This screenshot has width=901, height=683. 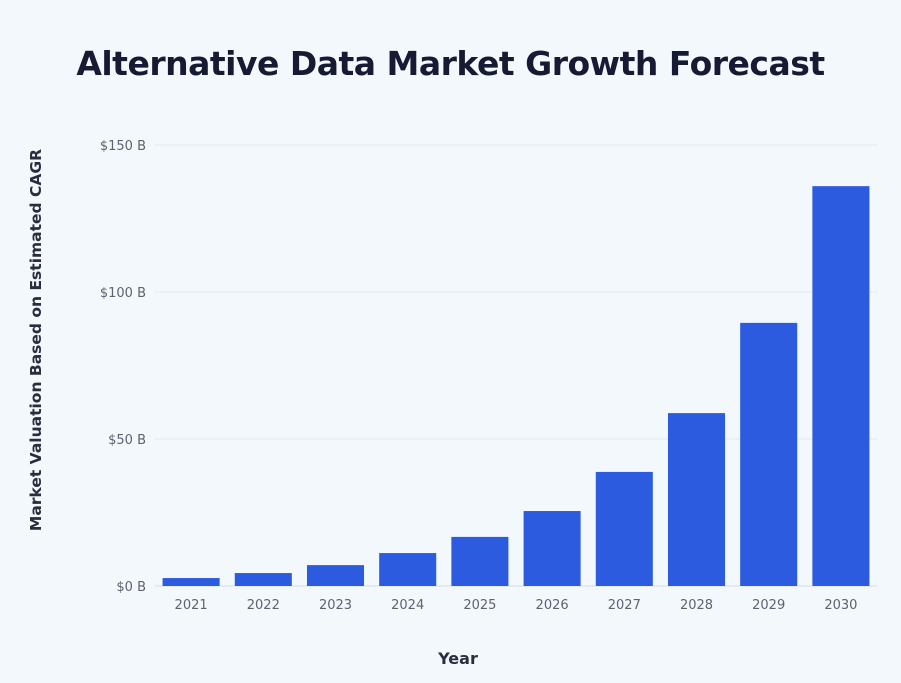 What do you see at coordinates (458, 658) in the screenshot?
I see `x-axis-label: Year` at bounding box center [458, 658].